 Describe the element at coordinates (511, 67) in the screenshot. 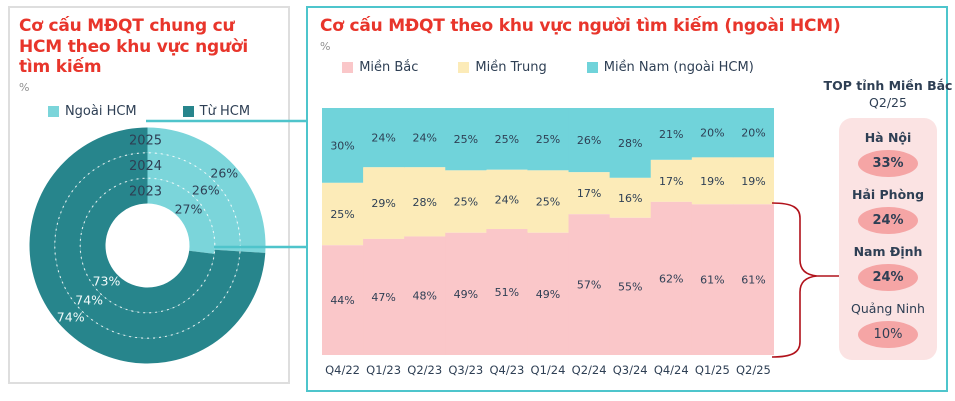

I see `legend-label: Miền Trung` at that location.